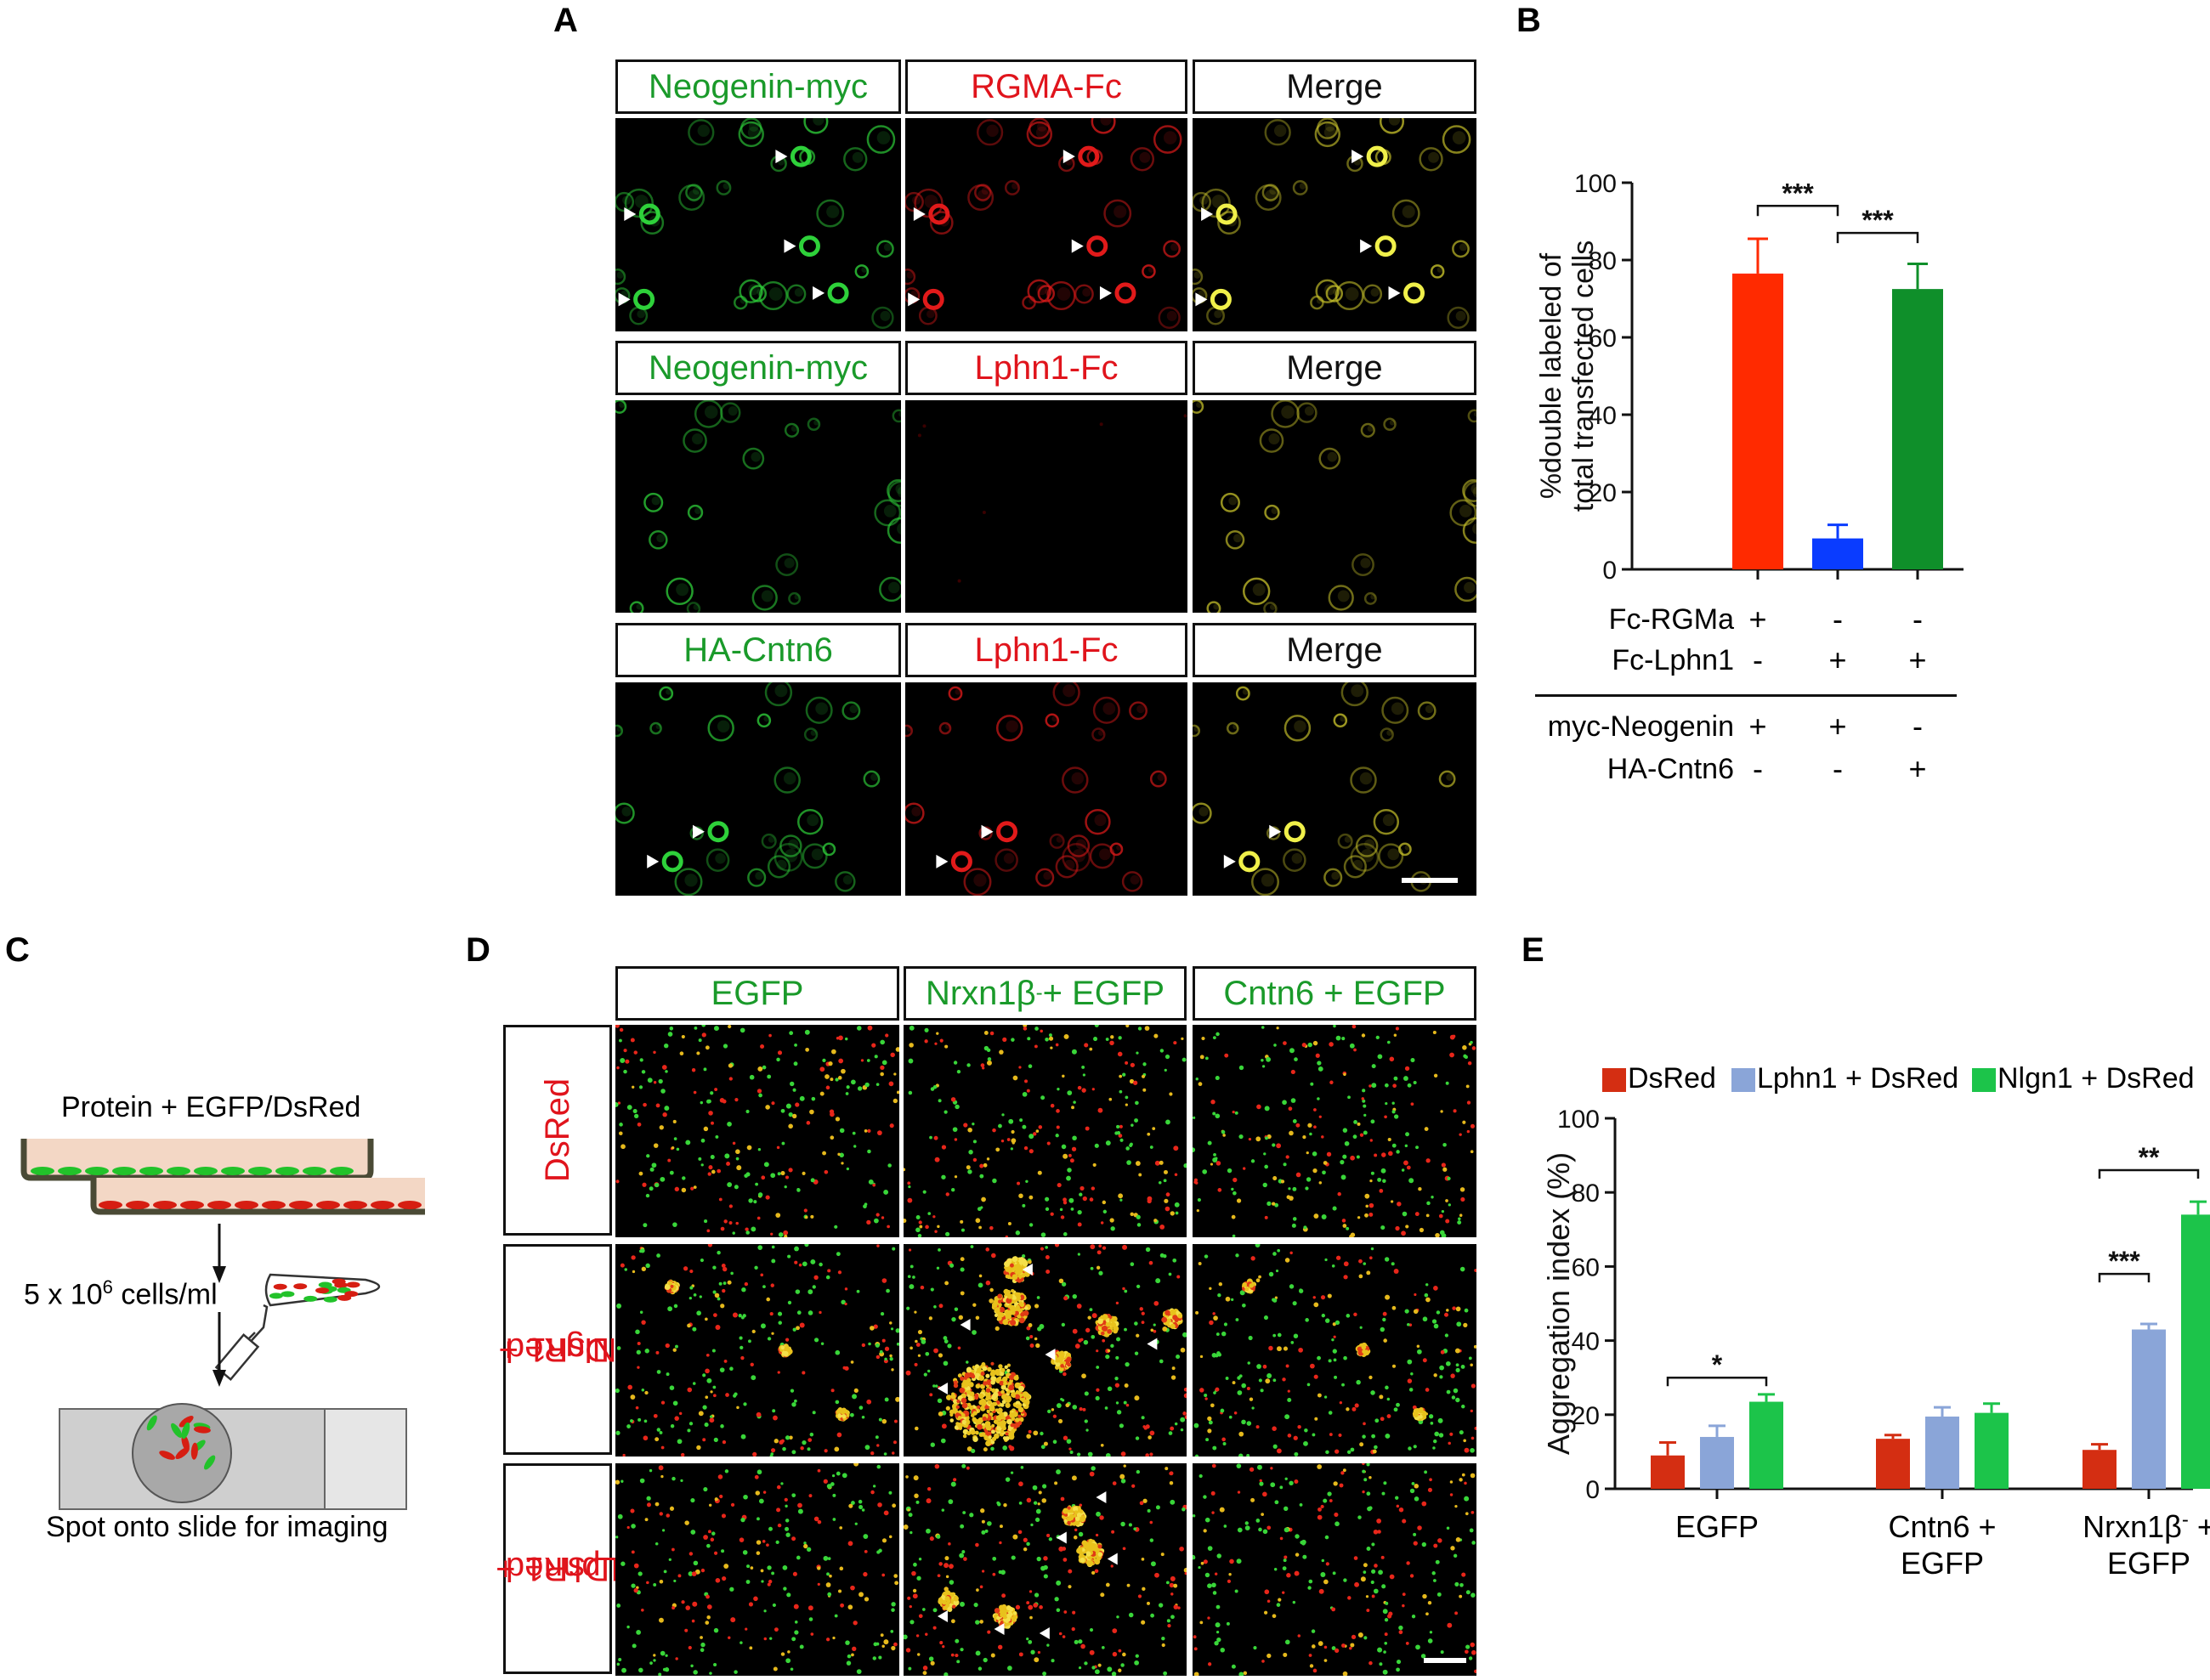 Image resolution: width=2210 pixels, height=1680 pixels. Describe the element at coordinates (257, 1196) in the screenshot. I see `dish-red` at that location.